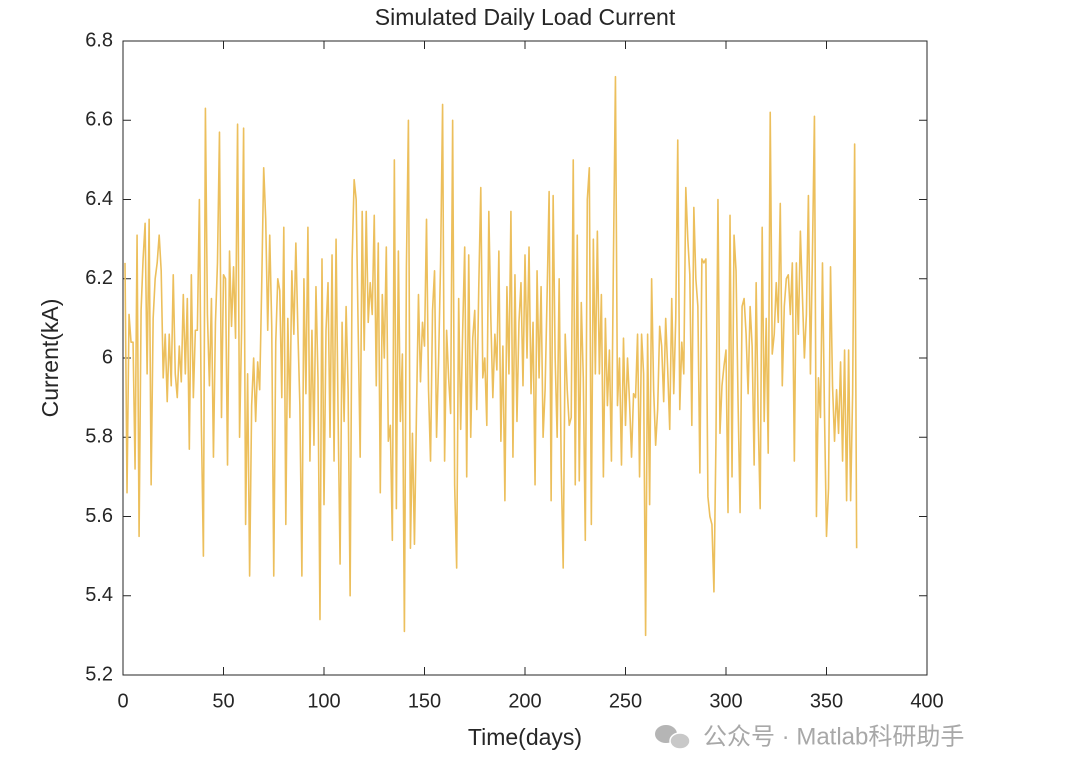 This screenshot has height=779, width=1080. Describe the element at coordinates (99, 40) in the screenshot. I see `y-tick-label: 6.8` at that location.